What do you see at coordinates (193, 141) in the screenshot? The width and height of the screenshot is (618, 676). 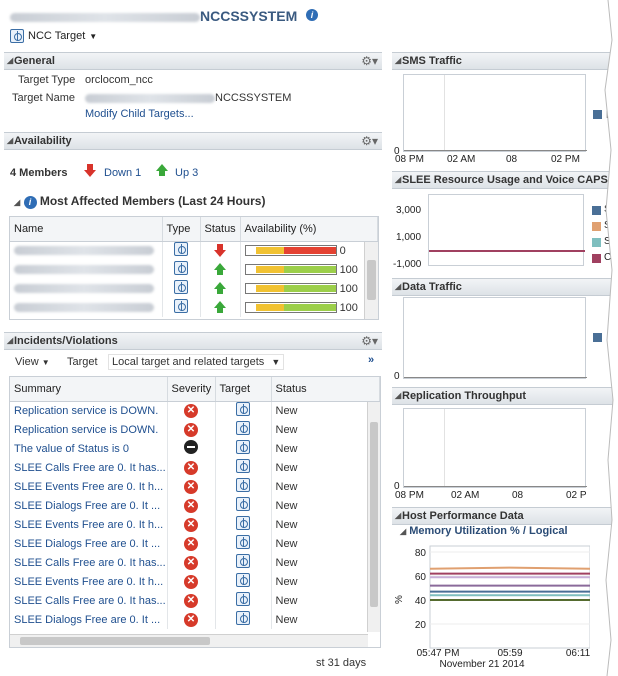 I see `availability-panel-header: ◢ Availability ⚙▾` at bounding box center [193, 141].